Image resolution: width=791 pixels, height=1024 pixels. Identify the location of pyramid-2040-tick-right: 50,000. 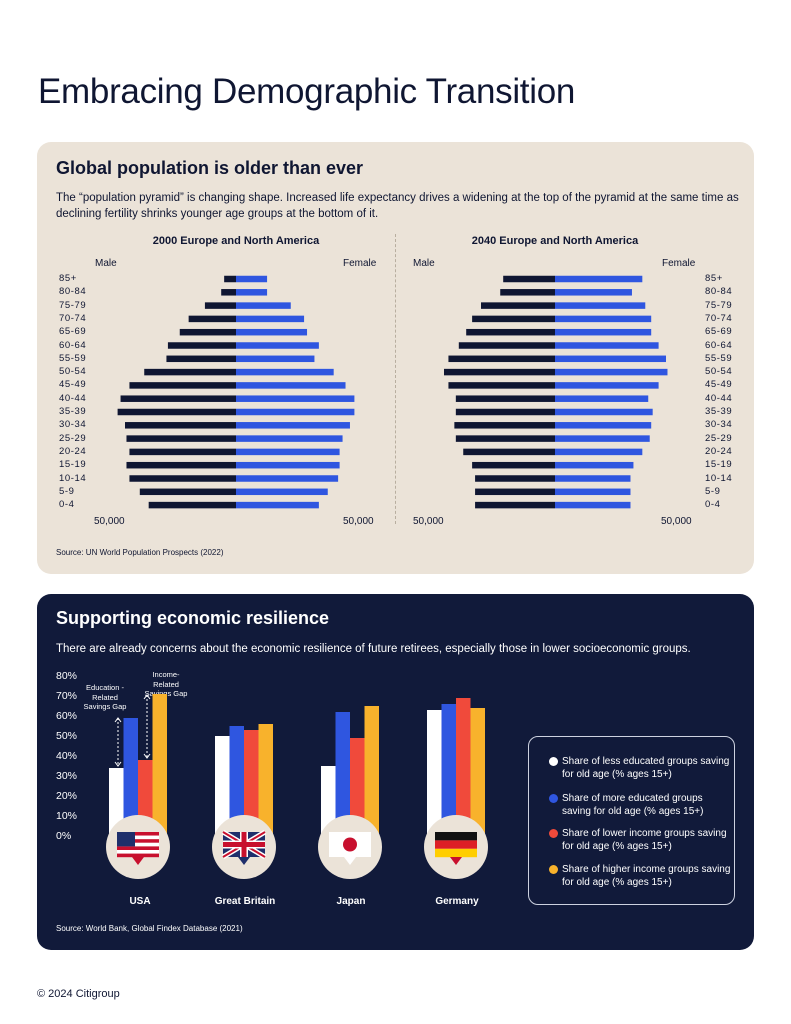
(676, 521).